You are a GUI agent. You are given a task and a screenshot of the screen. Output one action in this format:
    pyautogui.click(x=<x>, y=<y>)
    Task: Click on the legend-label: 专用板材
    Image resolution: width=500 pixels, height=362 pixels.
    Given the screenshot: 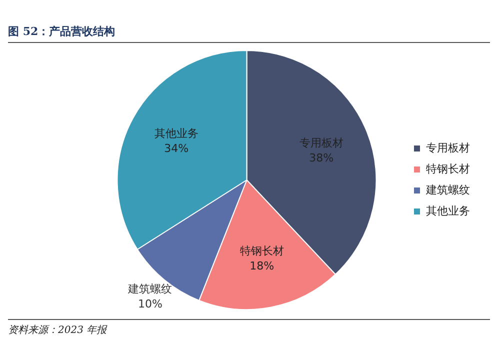 What is the action you would take?
    pyautogui.click(x=448, y=147)
    